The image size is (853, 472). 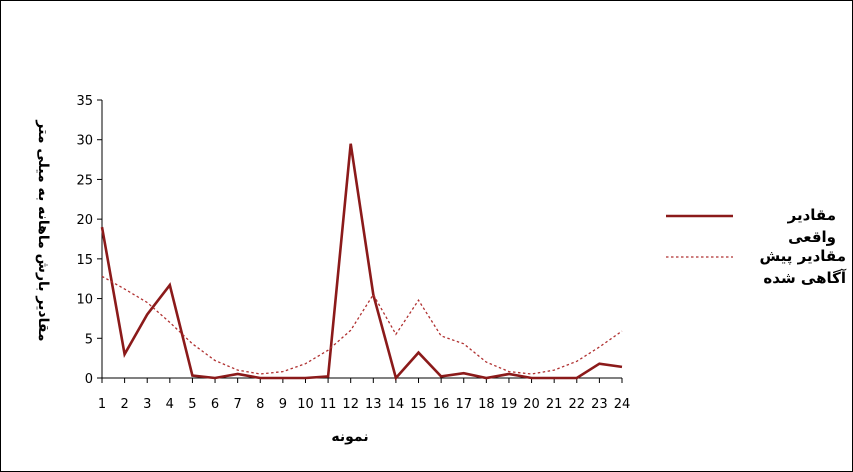 I want to click on y-tick-label: 0, so click(x=89, y=379).